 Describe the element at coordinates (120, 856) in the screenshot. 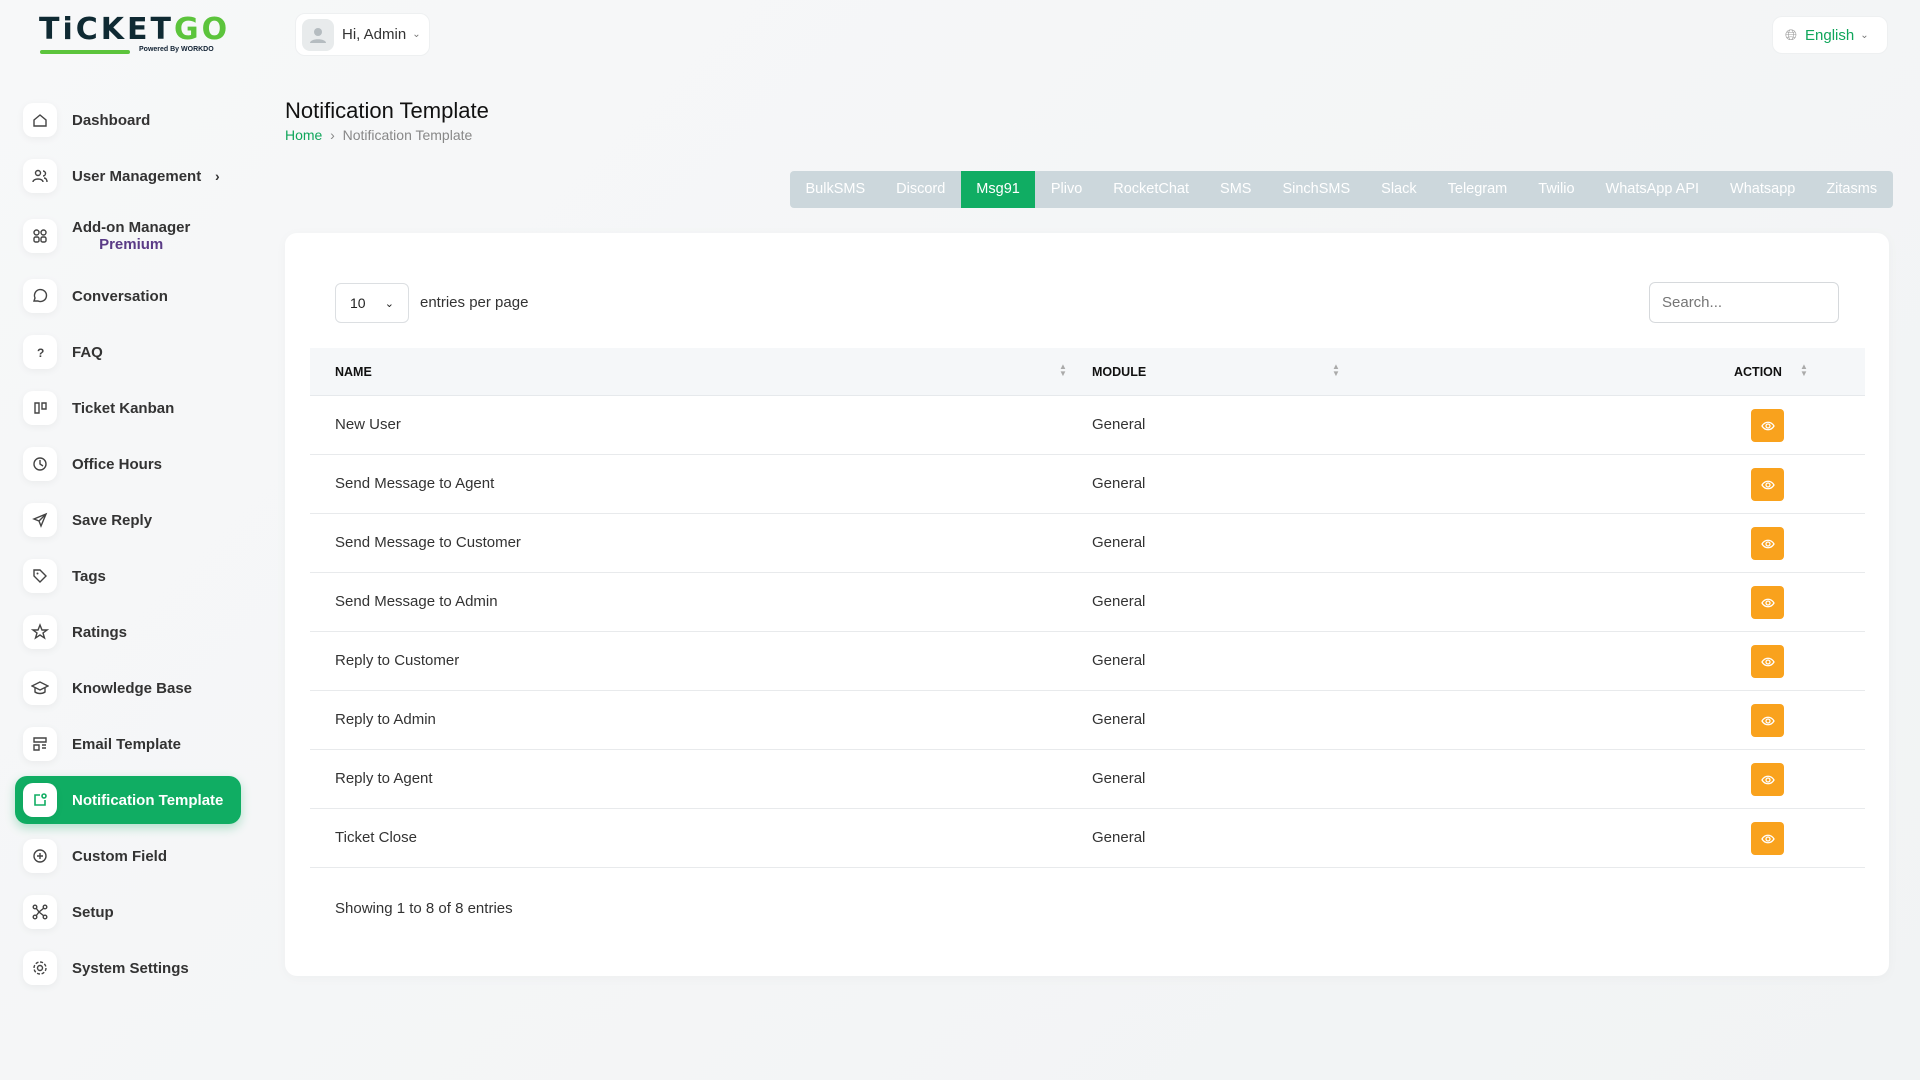

I see `sidebar-item-label: Custom Field` at that location.